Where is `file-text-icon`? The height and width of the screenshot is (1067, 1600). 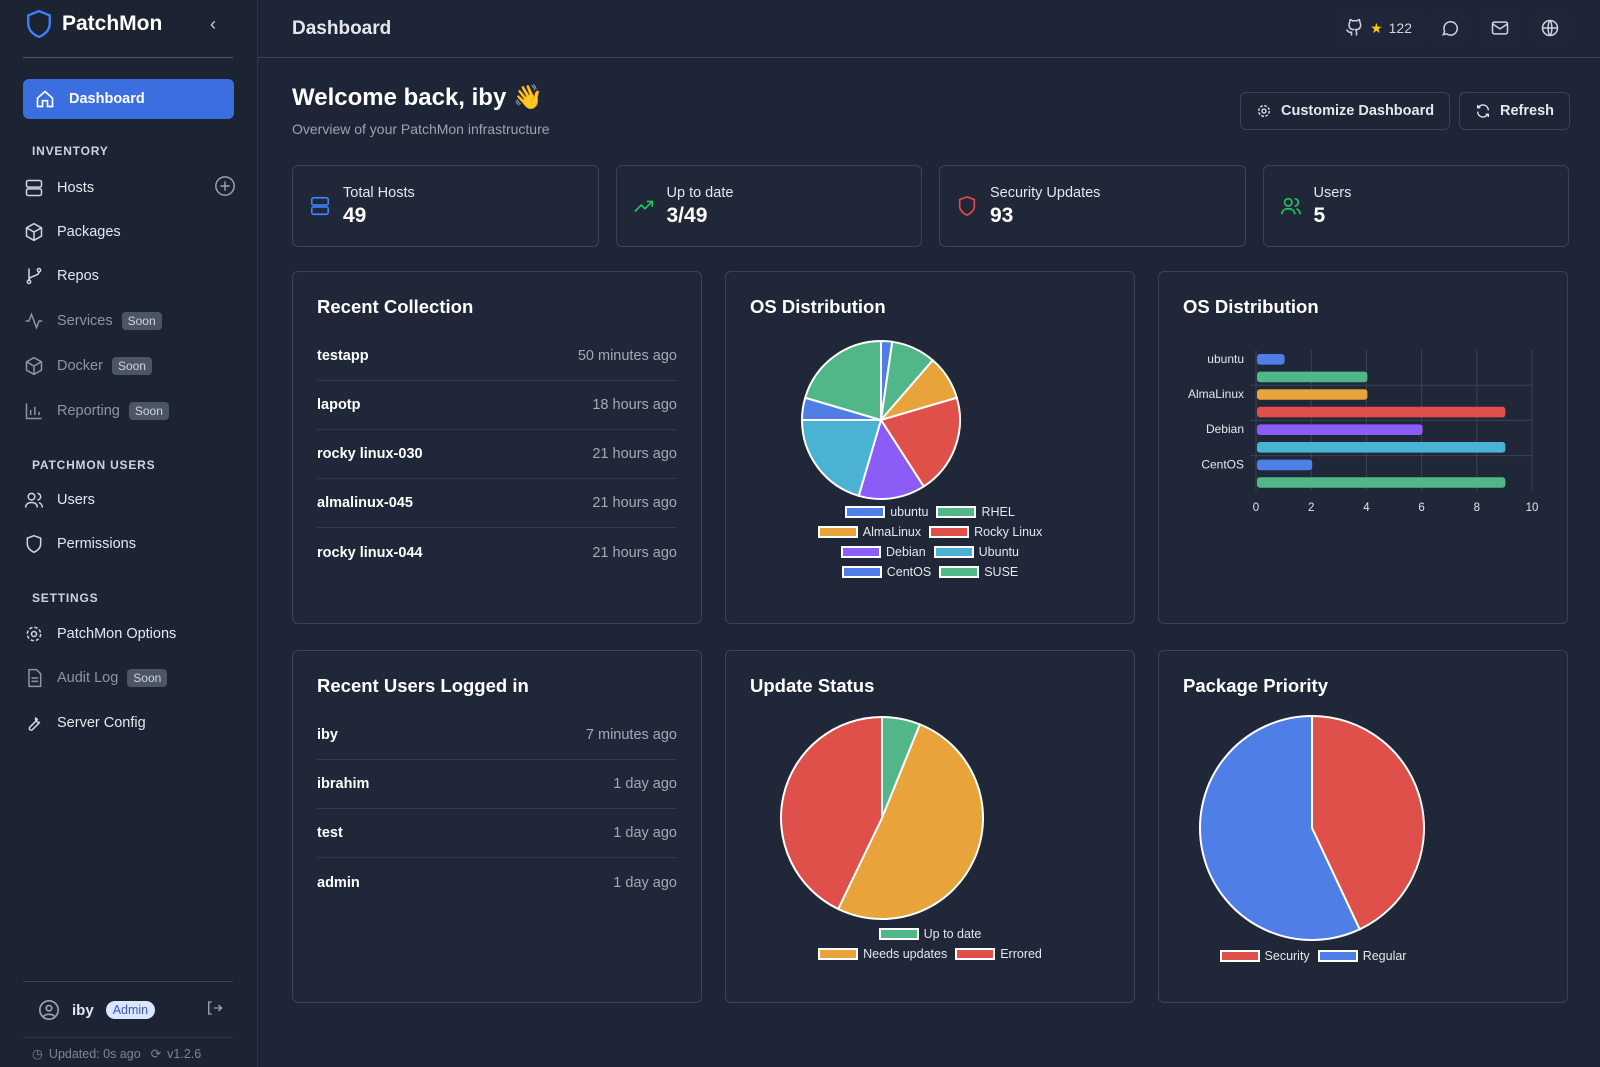 file-text-icon is located at coordinates (34, 678).